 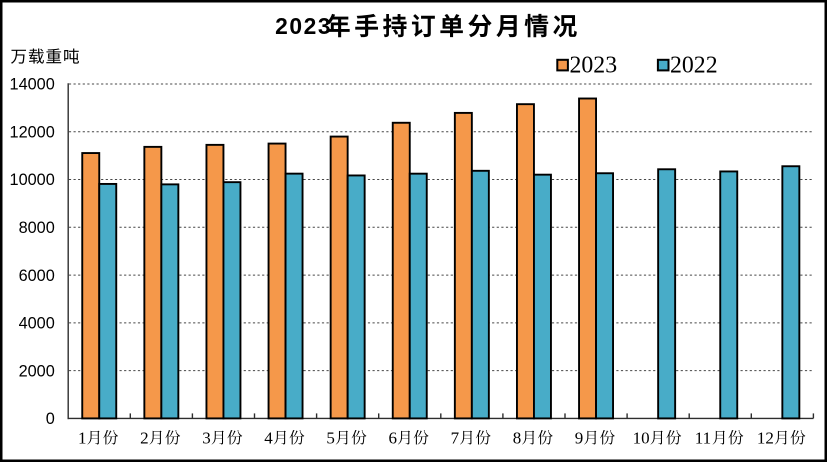 I want to click on svg-text: 4000, so click(x=37, y=324).